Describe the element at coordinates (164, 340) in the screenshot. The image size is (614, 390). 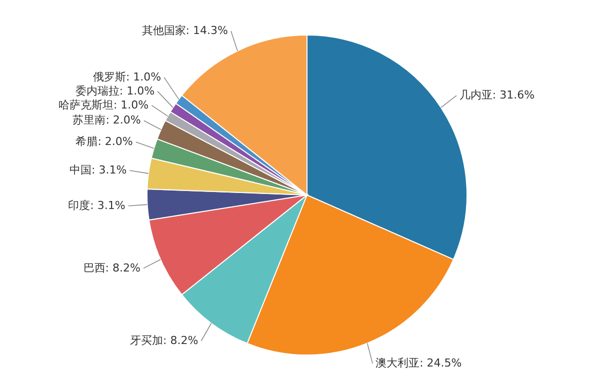
I see `slice-label: 牙买加: 8.2%` at that location.